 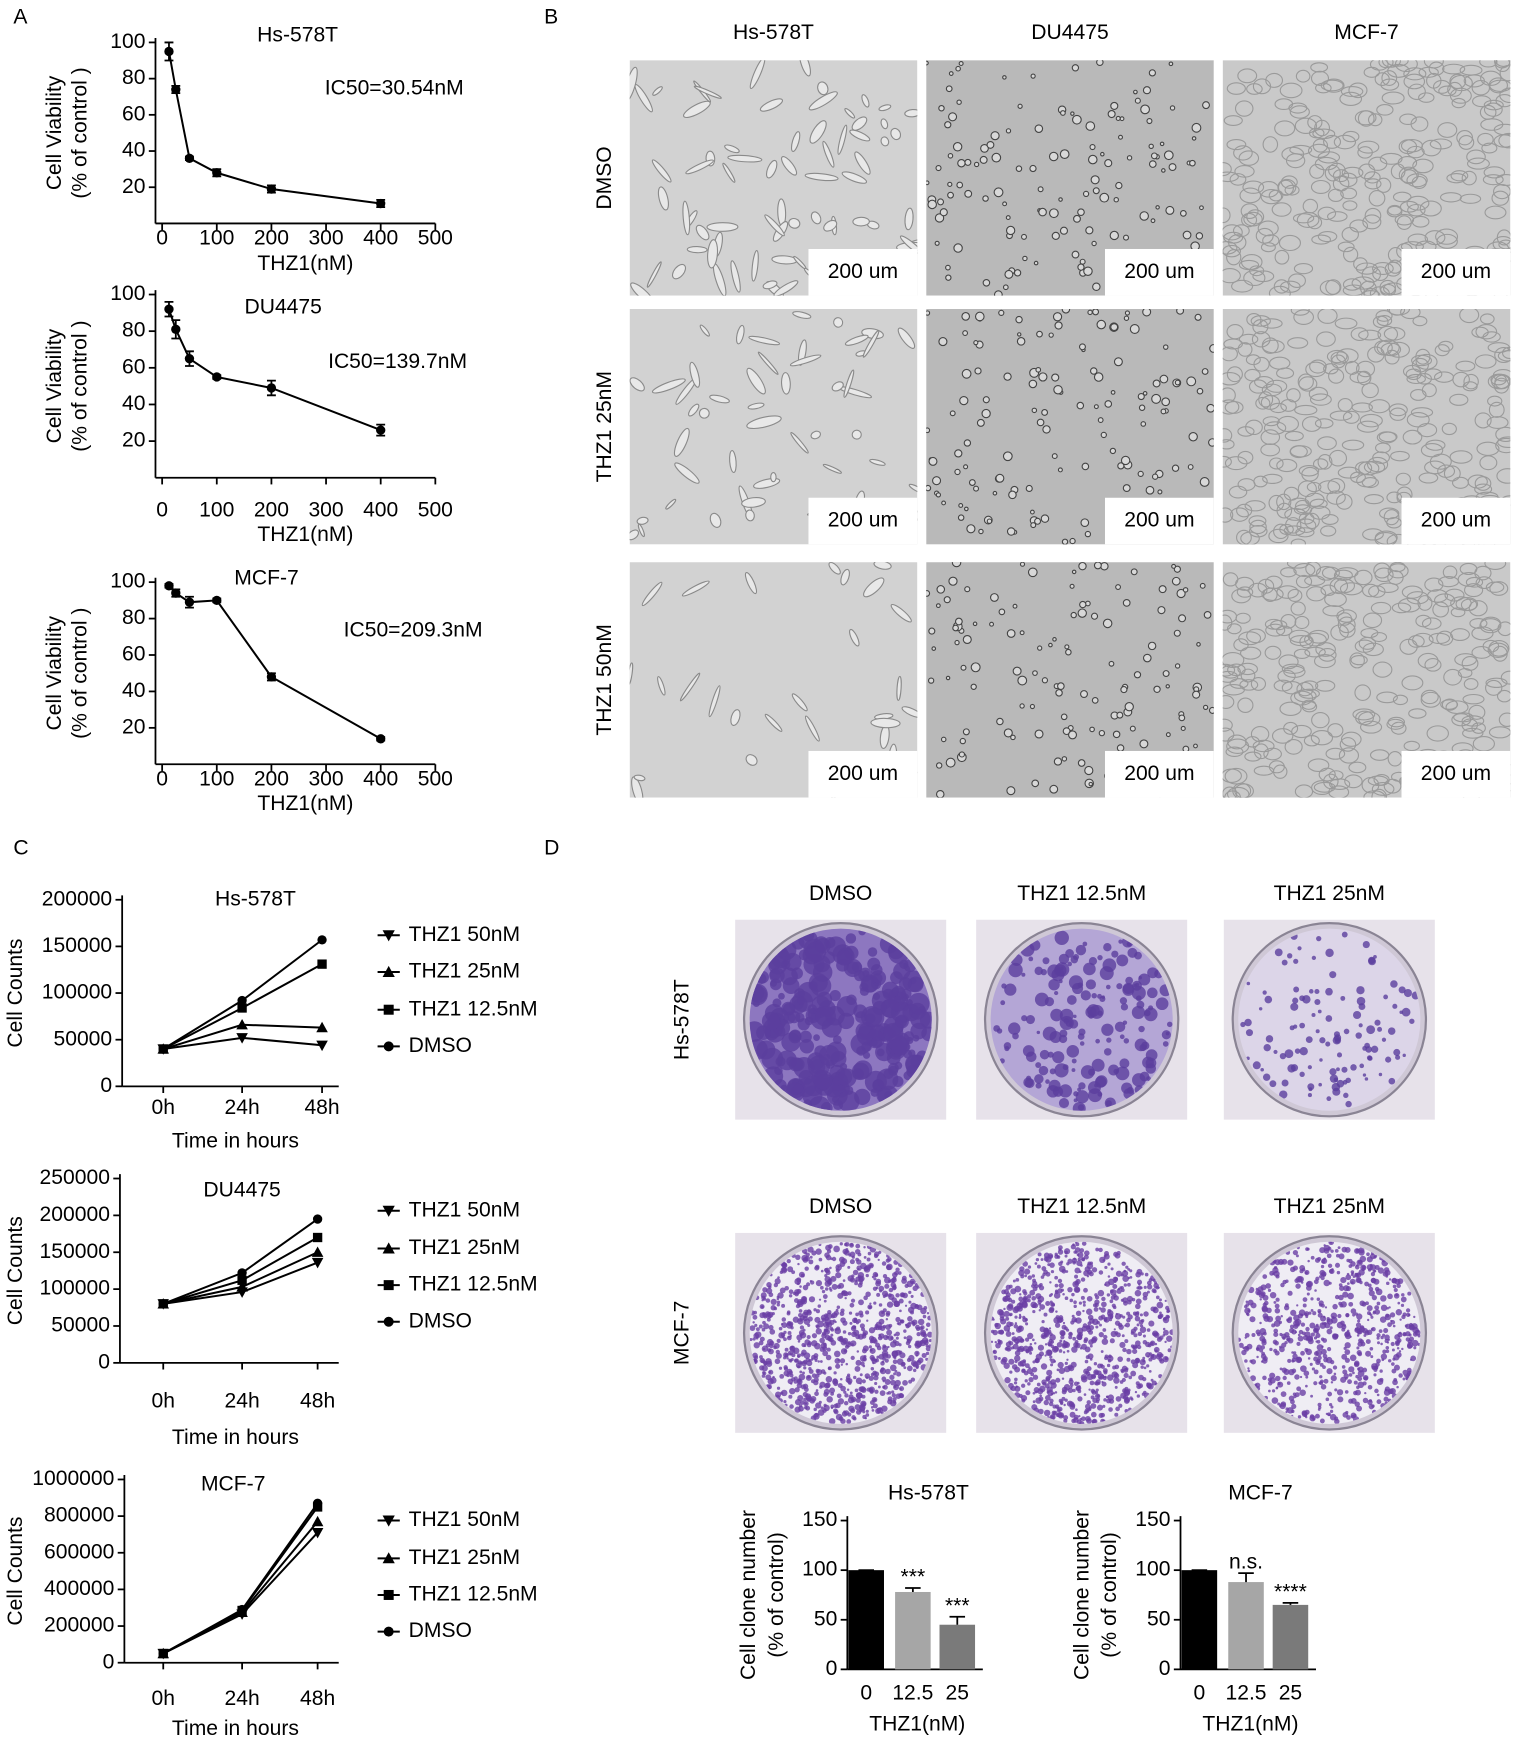 What do you see at coordinates (957, 1605) in the screenshot?
I see `significance-label: ***` at bounding box center [957, 1605].